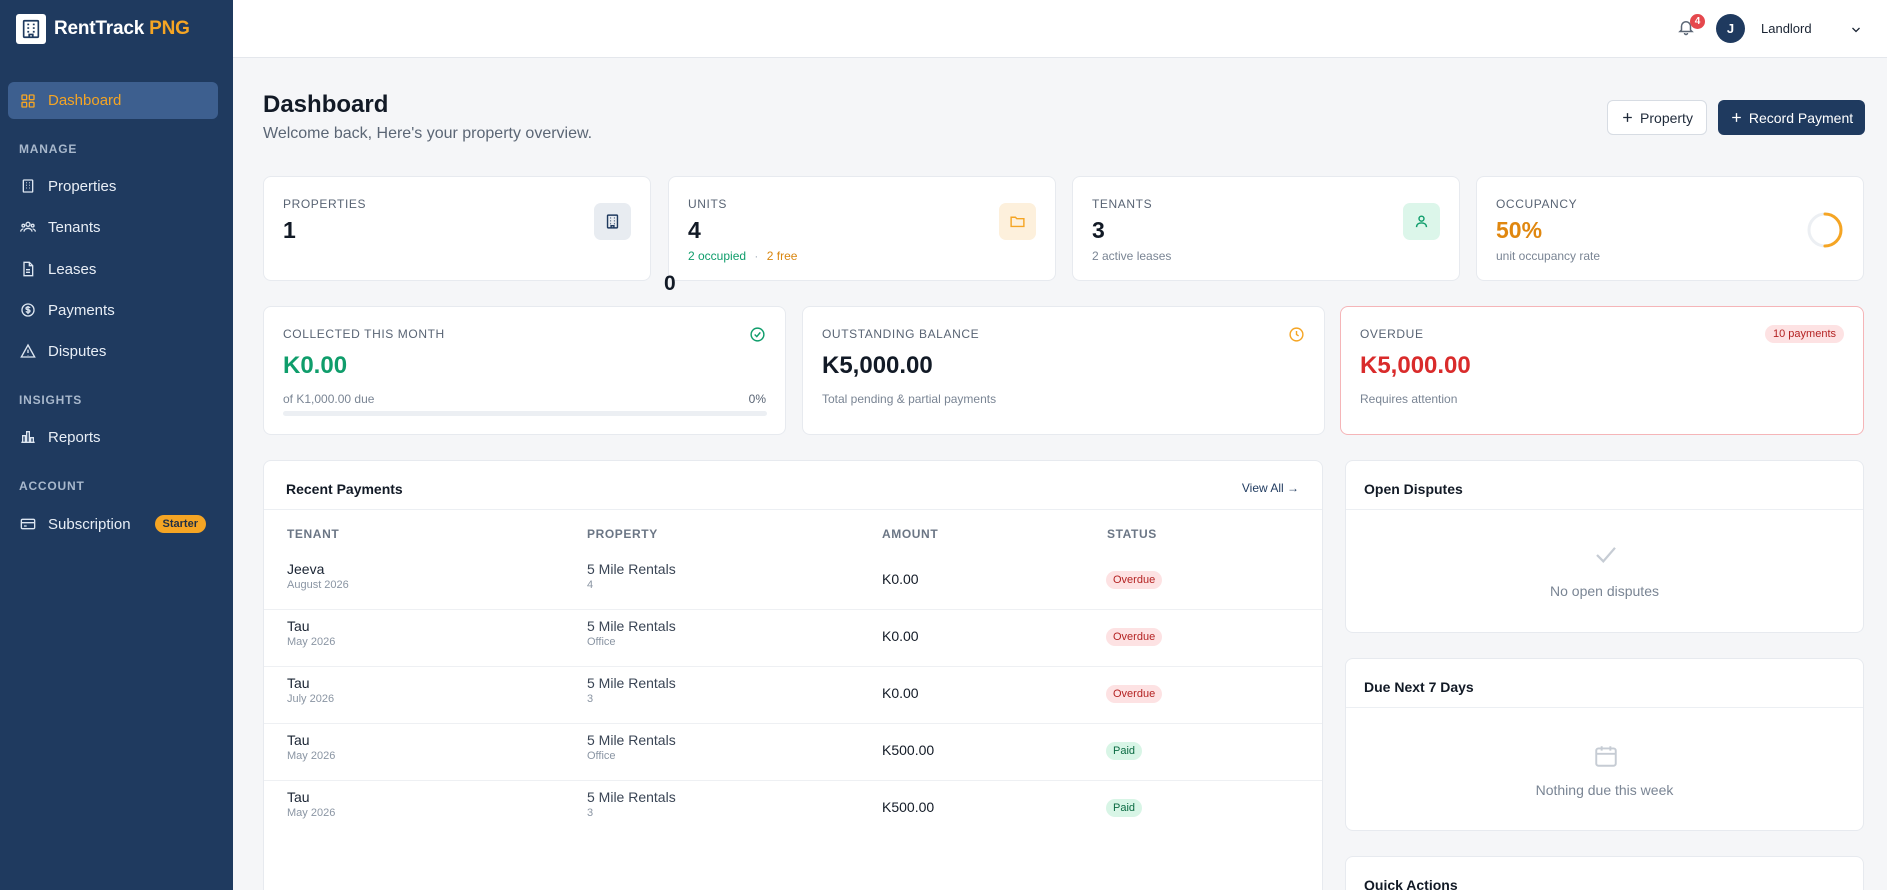  I want to click on empty-state-text: No open disputes, so click(1604, 591).